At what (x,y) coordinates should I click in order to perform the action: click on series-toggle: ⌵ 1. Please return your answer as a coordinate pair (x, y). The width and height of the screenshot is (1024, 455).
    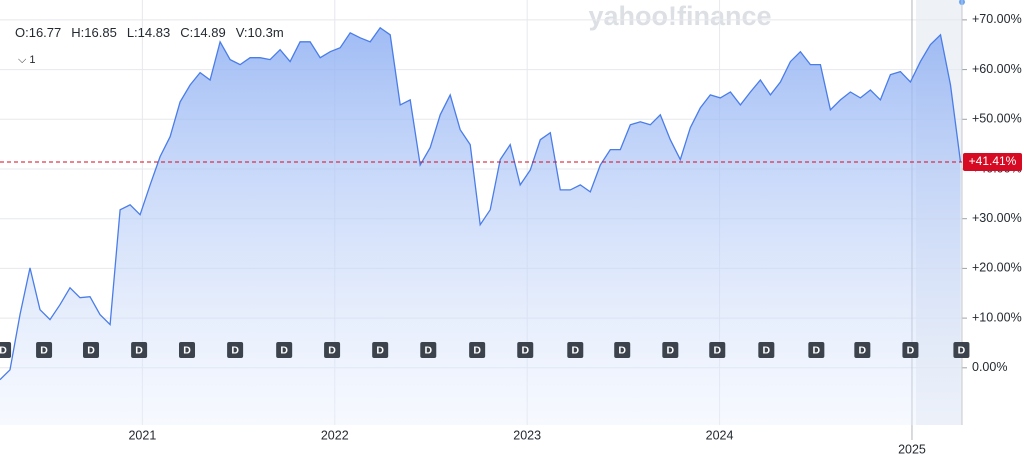
    Looking at the image, I should click on (27, 60).